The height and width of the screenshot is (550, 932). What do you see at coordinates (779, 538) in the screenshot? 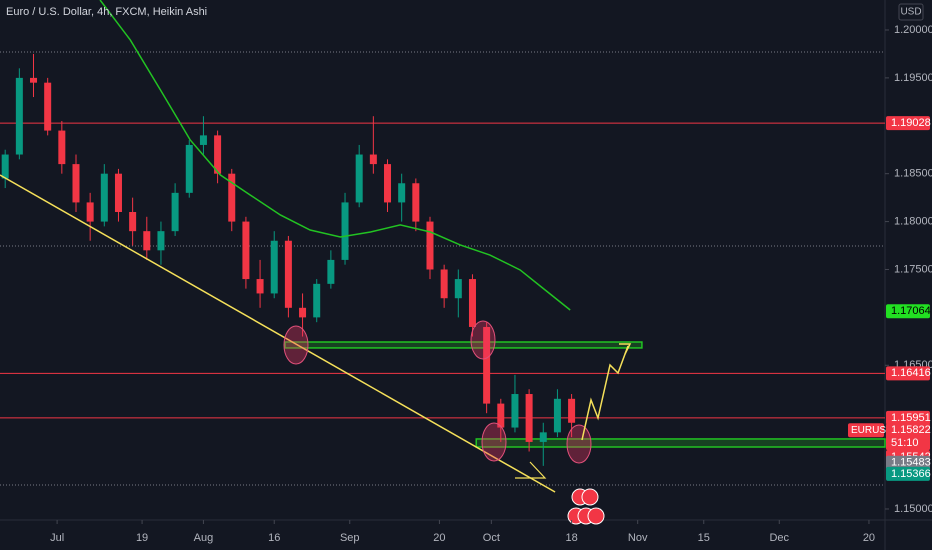
I see `x-tick-label: Dec` at bounding box center [779, 538].